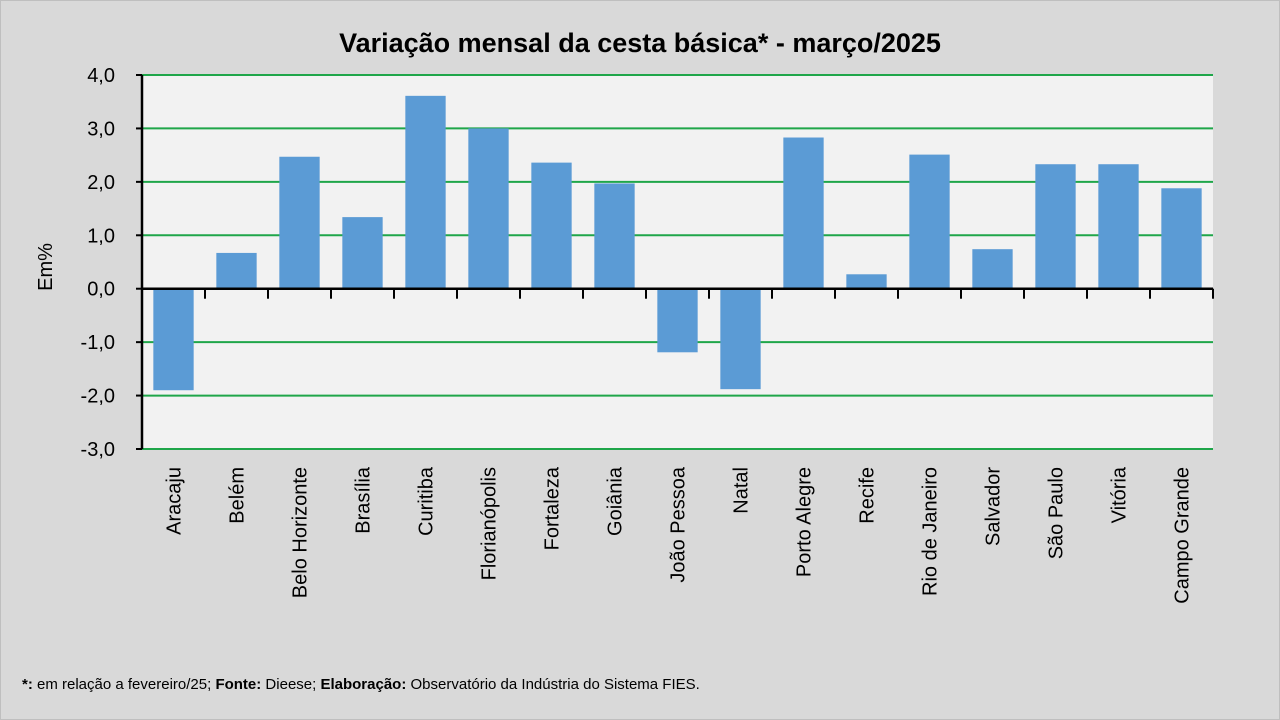 This screenshot has width=1280, height=720. I want to click on bar-rio-de-janeiro, so click(929, 221).